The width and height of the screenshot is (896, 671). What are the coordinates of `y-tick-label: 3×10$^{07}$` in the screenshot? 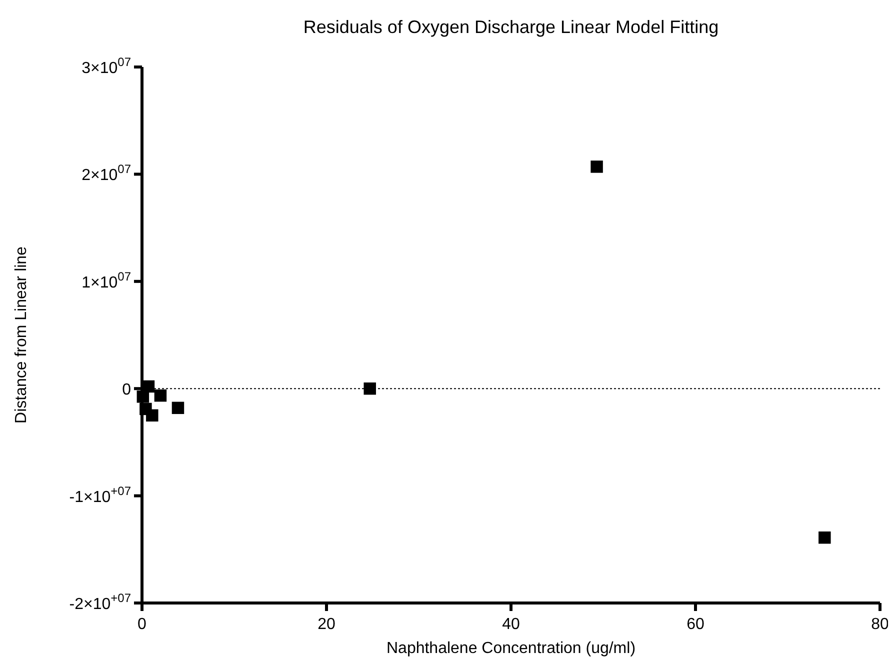 It's located at (107, 66).